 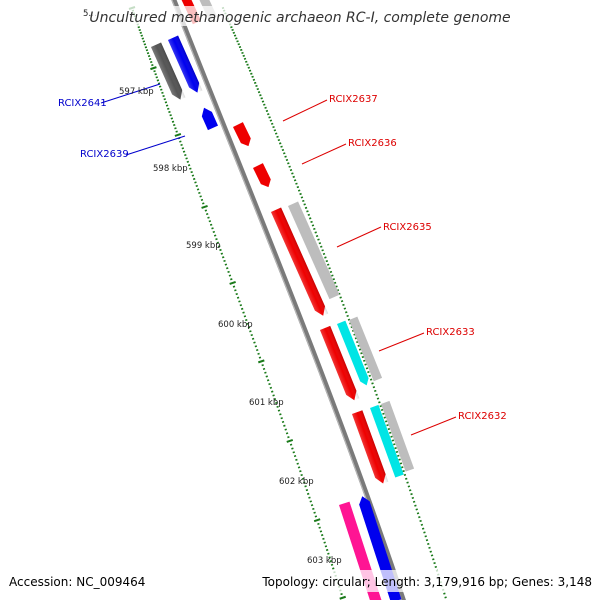 I want to click on gene-label-rcix2635: RCIX2635, so click(x=407, y=227).